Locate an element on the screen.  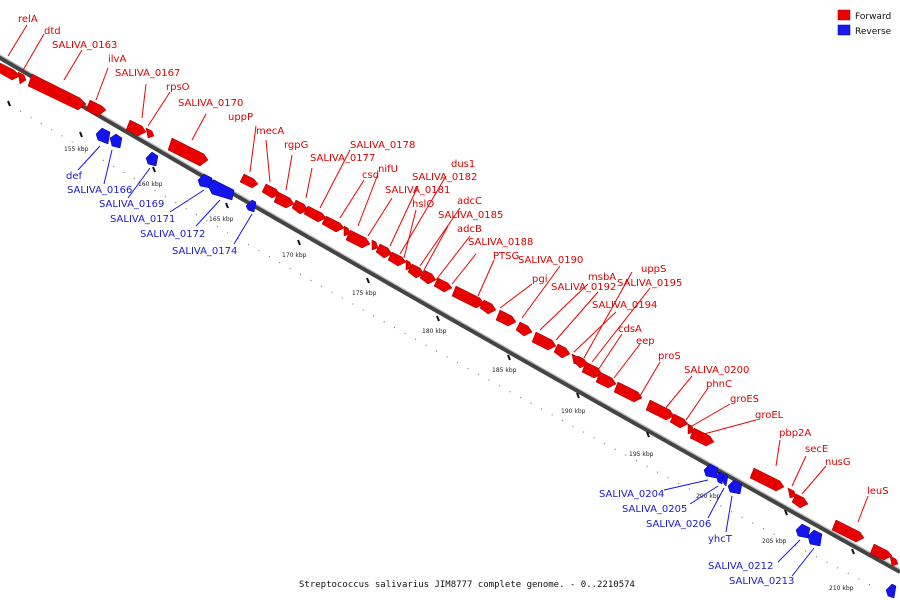
gene-label-forward: SALIVA_0178 is located at coordinates (382, 145).